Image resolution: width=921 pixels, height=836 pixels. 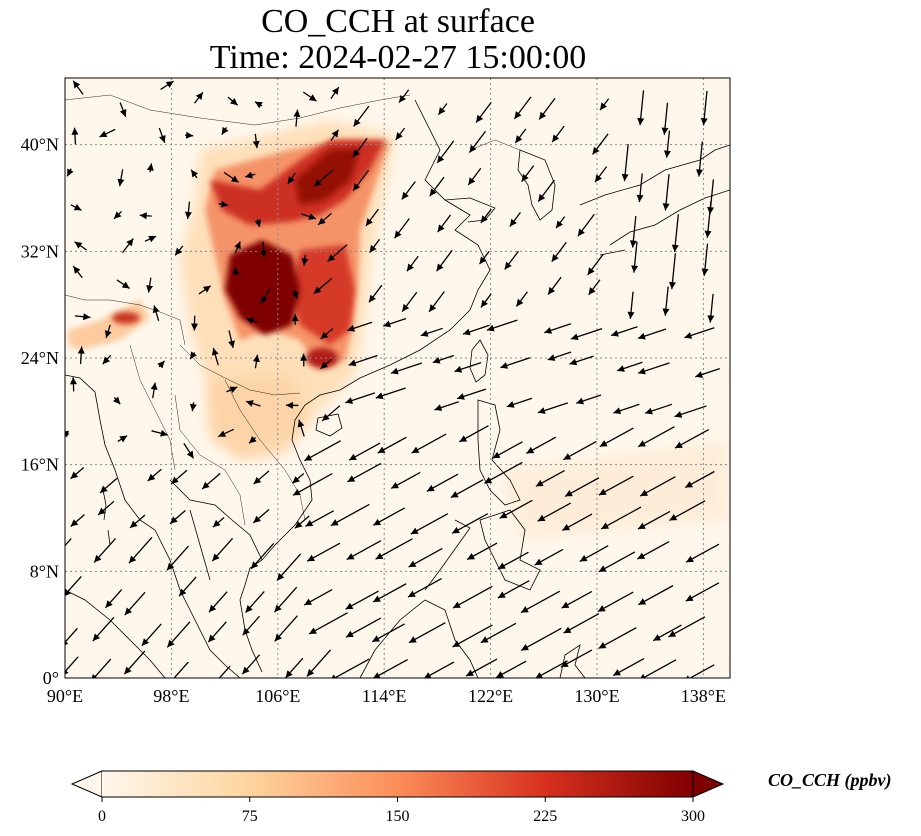 I want to click on colorbar-tick-label: 150, so click(x=398, y=816).